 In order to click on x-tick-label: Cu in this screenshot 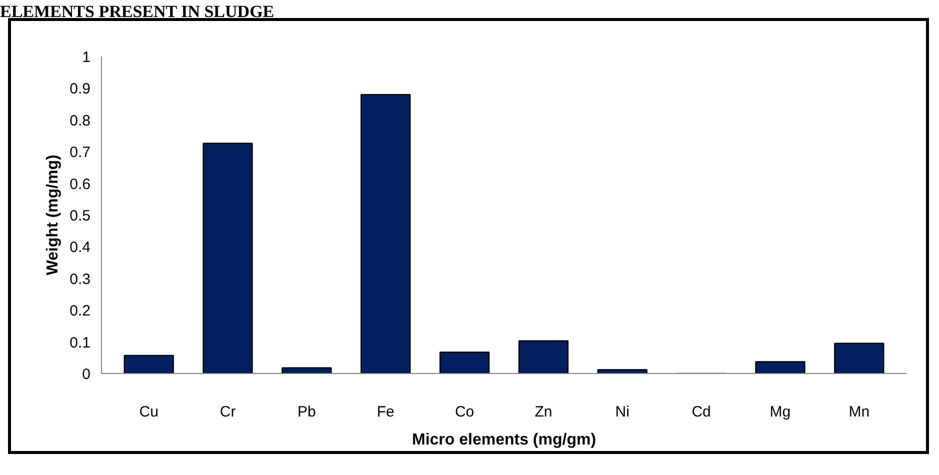, I will do `click(148, 412)`.